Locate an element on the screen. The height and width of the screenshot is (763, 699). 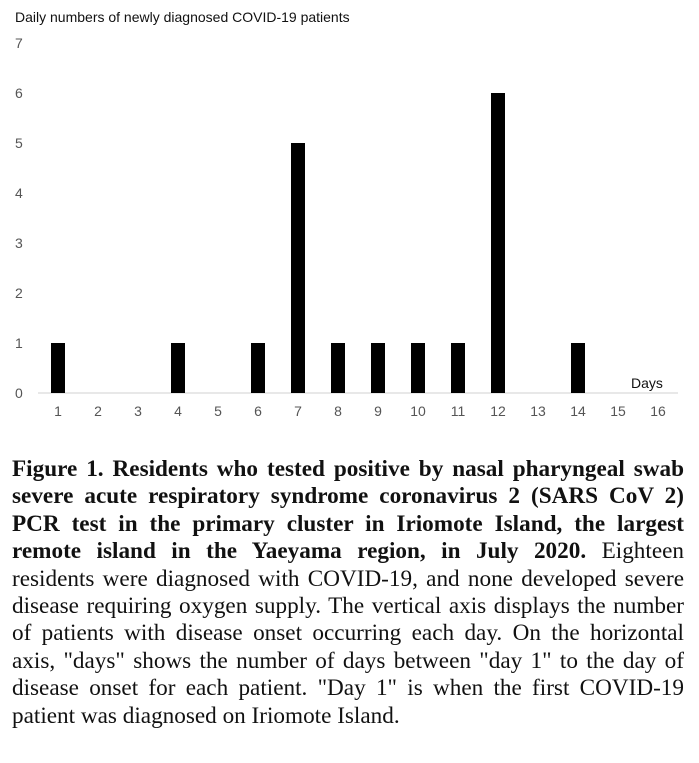
x-tick-label: 2 is located at coordinates (98, 411).